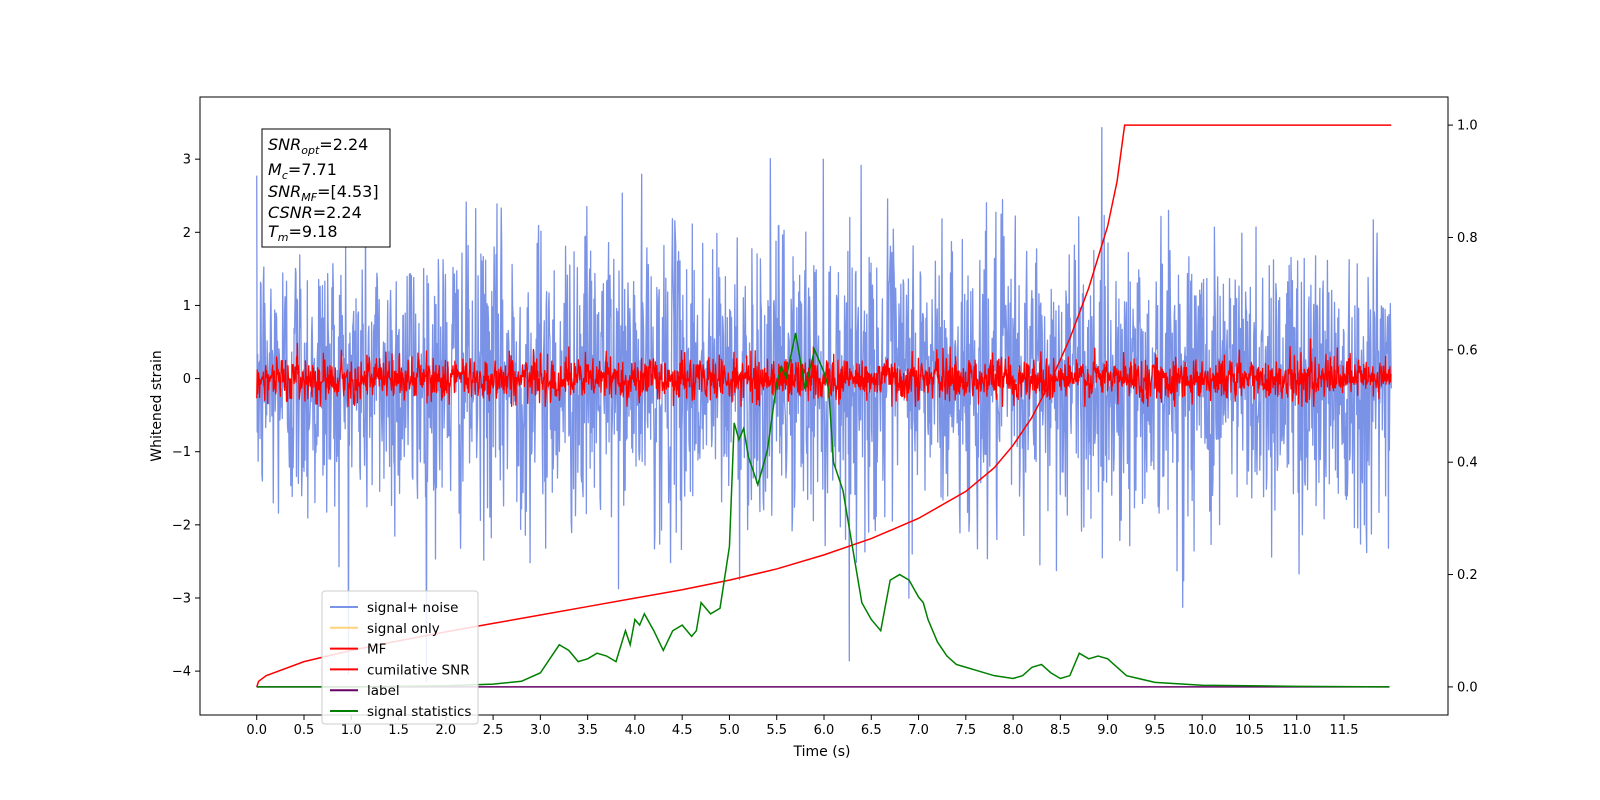 The height and width of the screenshot is (800, 1600). What do you see at coordinates (383, 691) in the screenshot?
I see `legend-label: label` at bounding box center [383, 691].